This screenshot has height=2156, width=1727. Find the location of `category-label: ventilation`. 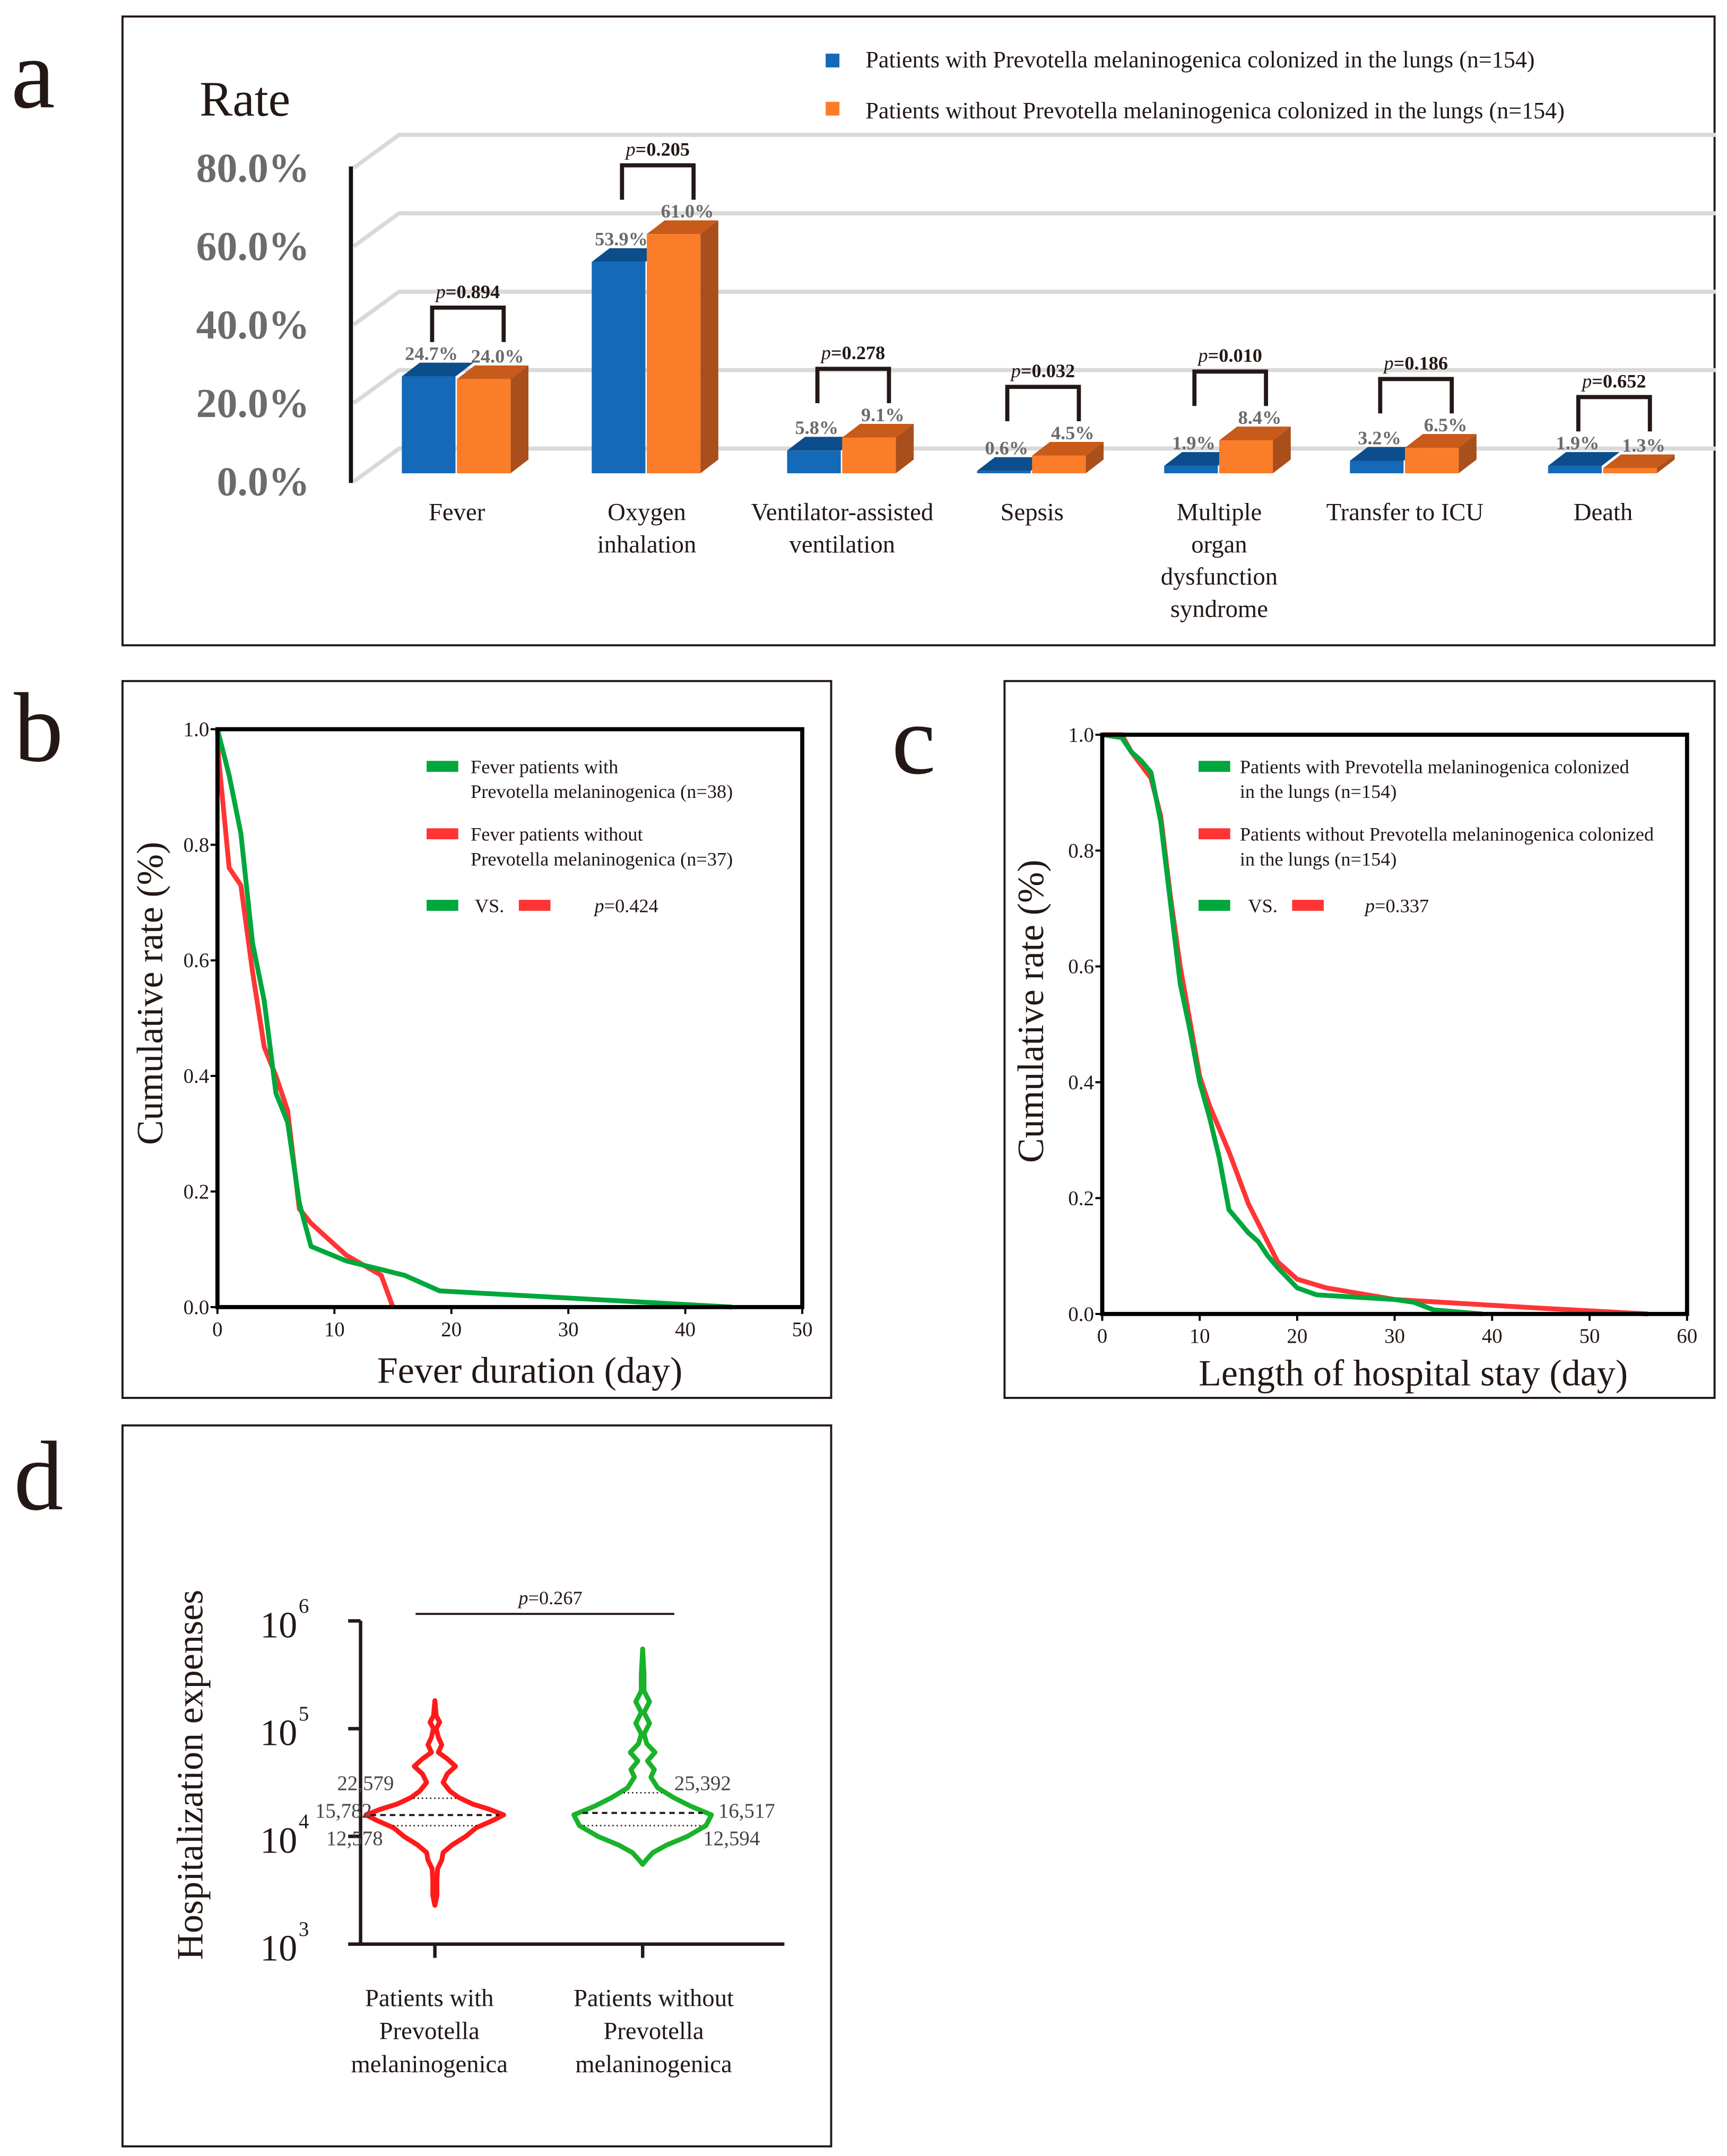

category-label: ventilation is located at coordinates (842, 544).